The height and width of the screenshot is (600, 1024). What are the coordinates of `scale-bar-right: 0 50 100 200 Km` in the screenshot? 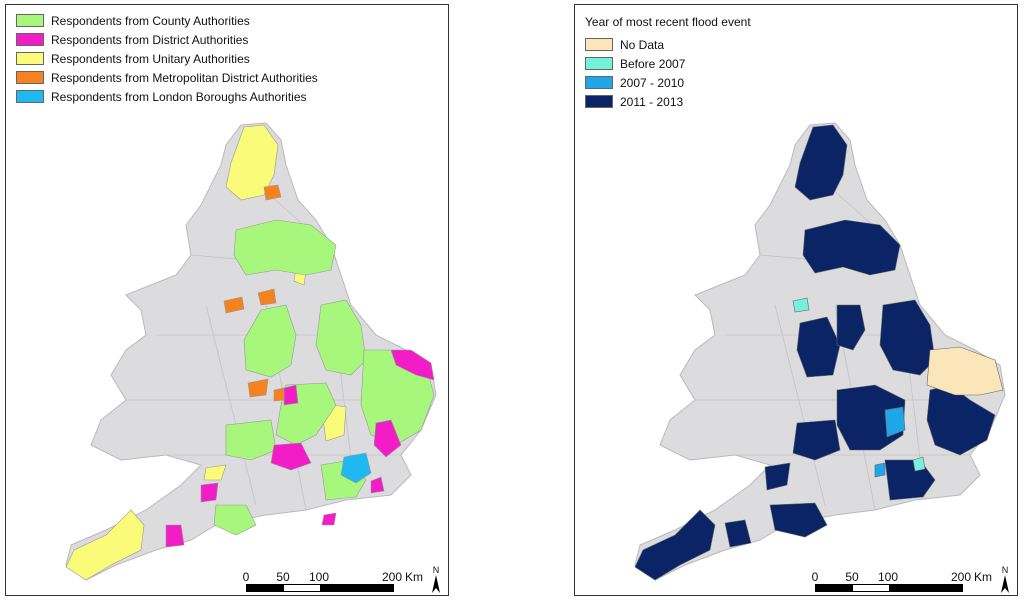 It's located at (901, 581).